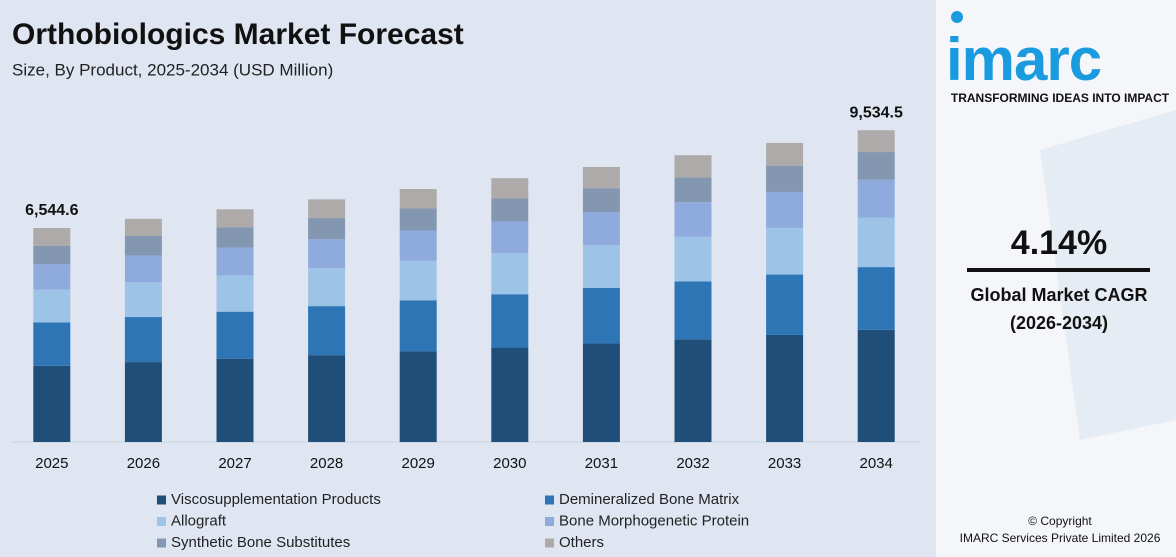  I want to click on x-tick-label: 2030, so click(509, 463).